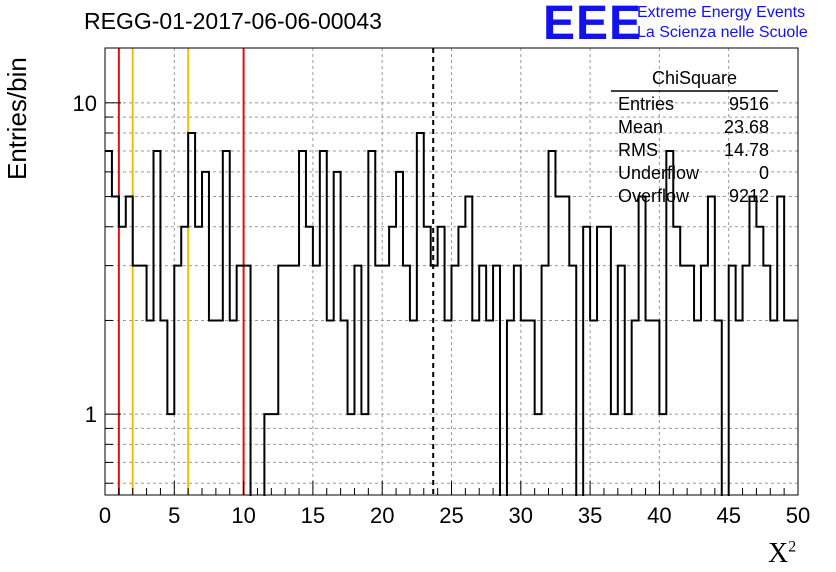  Describe the element at coordinates (382, 515) in the screenshot. I see `x-tick-label: 20` at that location.